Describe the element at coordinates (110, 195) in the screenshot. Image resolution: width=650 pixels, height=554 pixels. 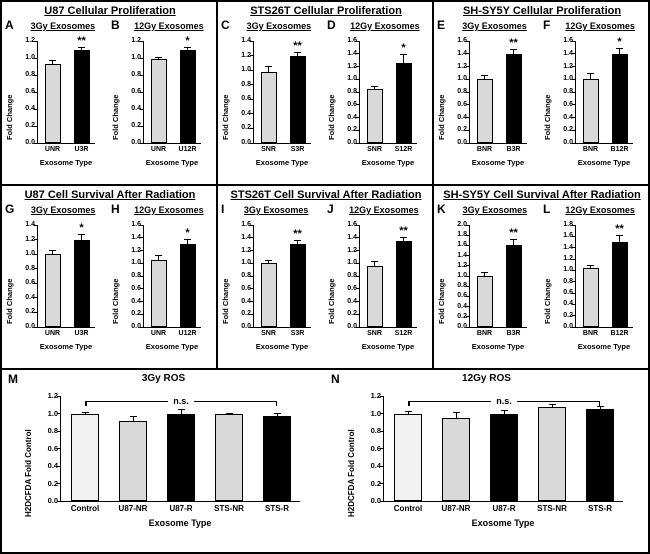
I see `group-title: U87 Cell Survival After Radiation` at that location.